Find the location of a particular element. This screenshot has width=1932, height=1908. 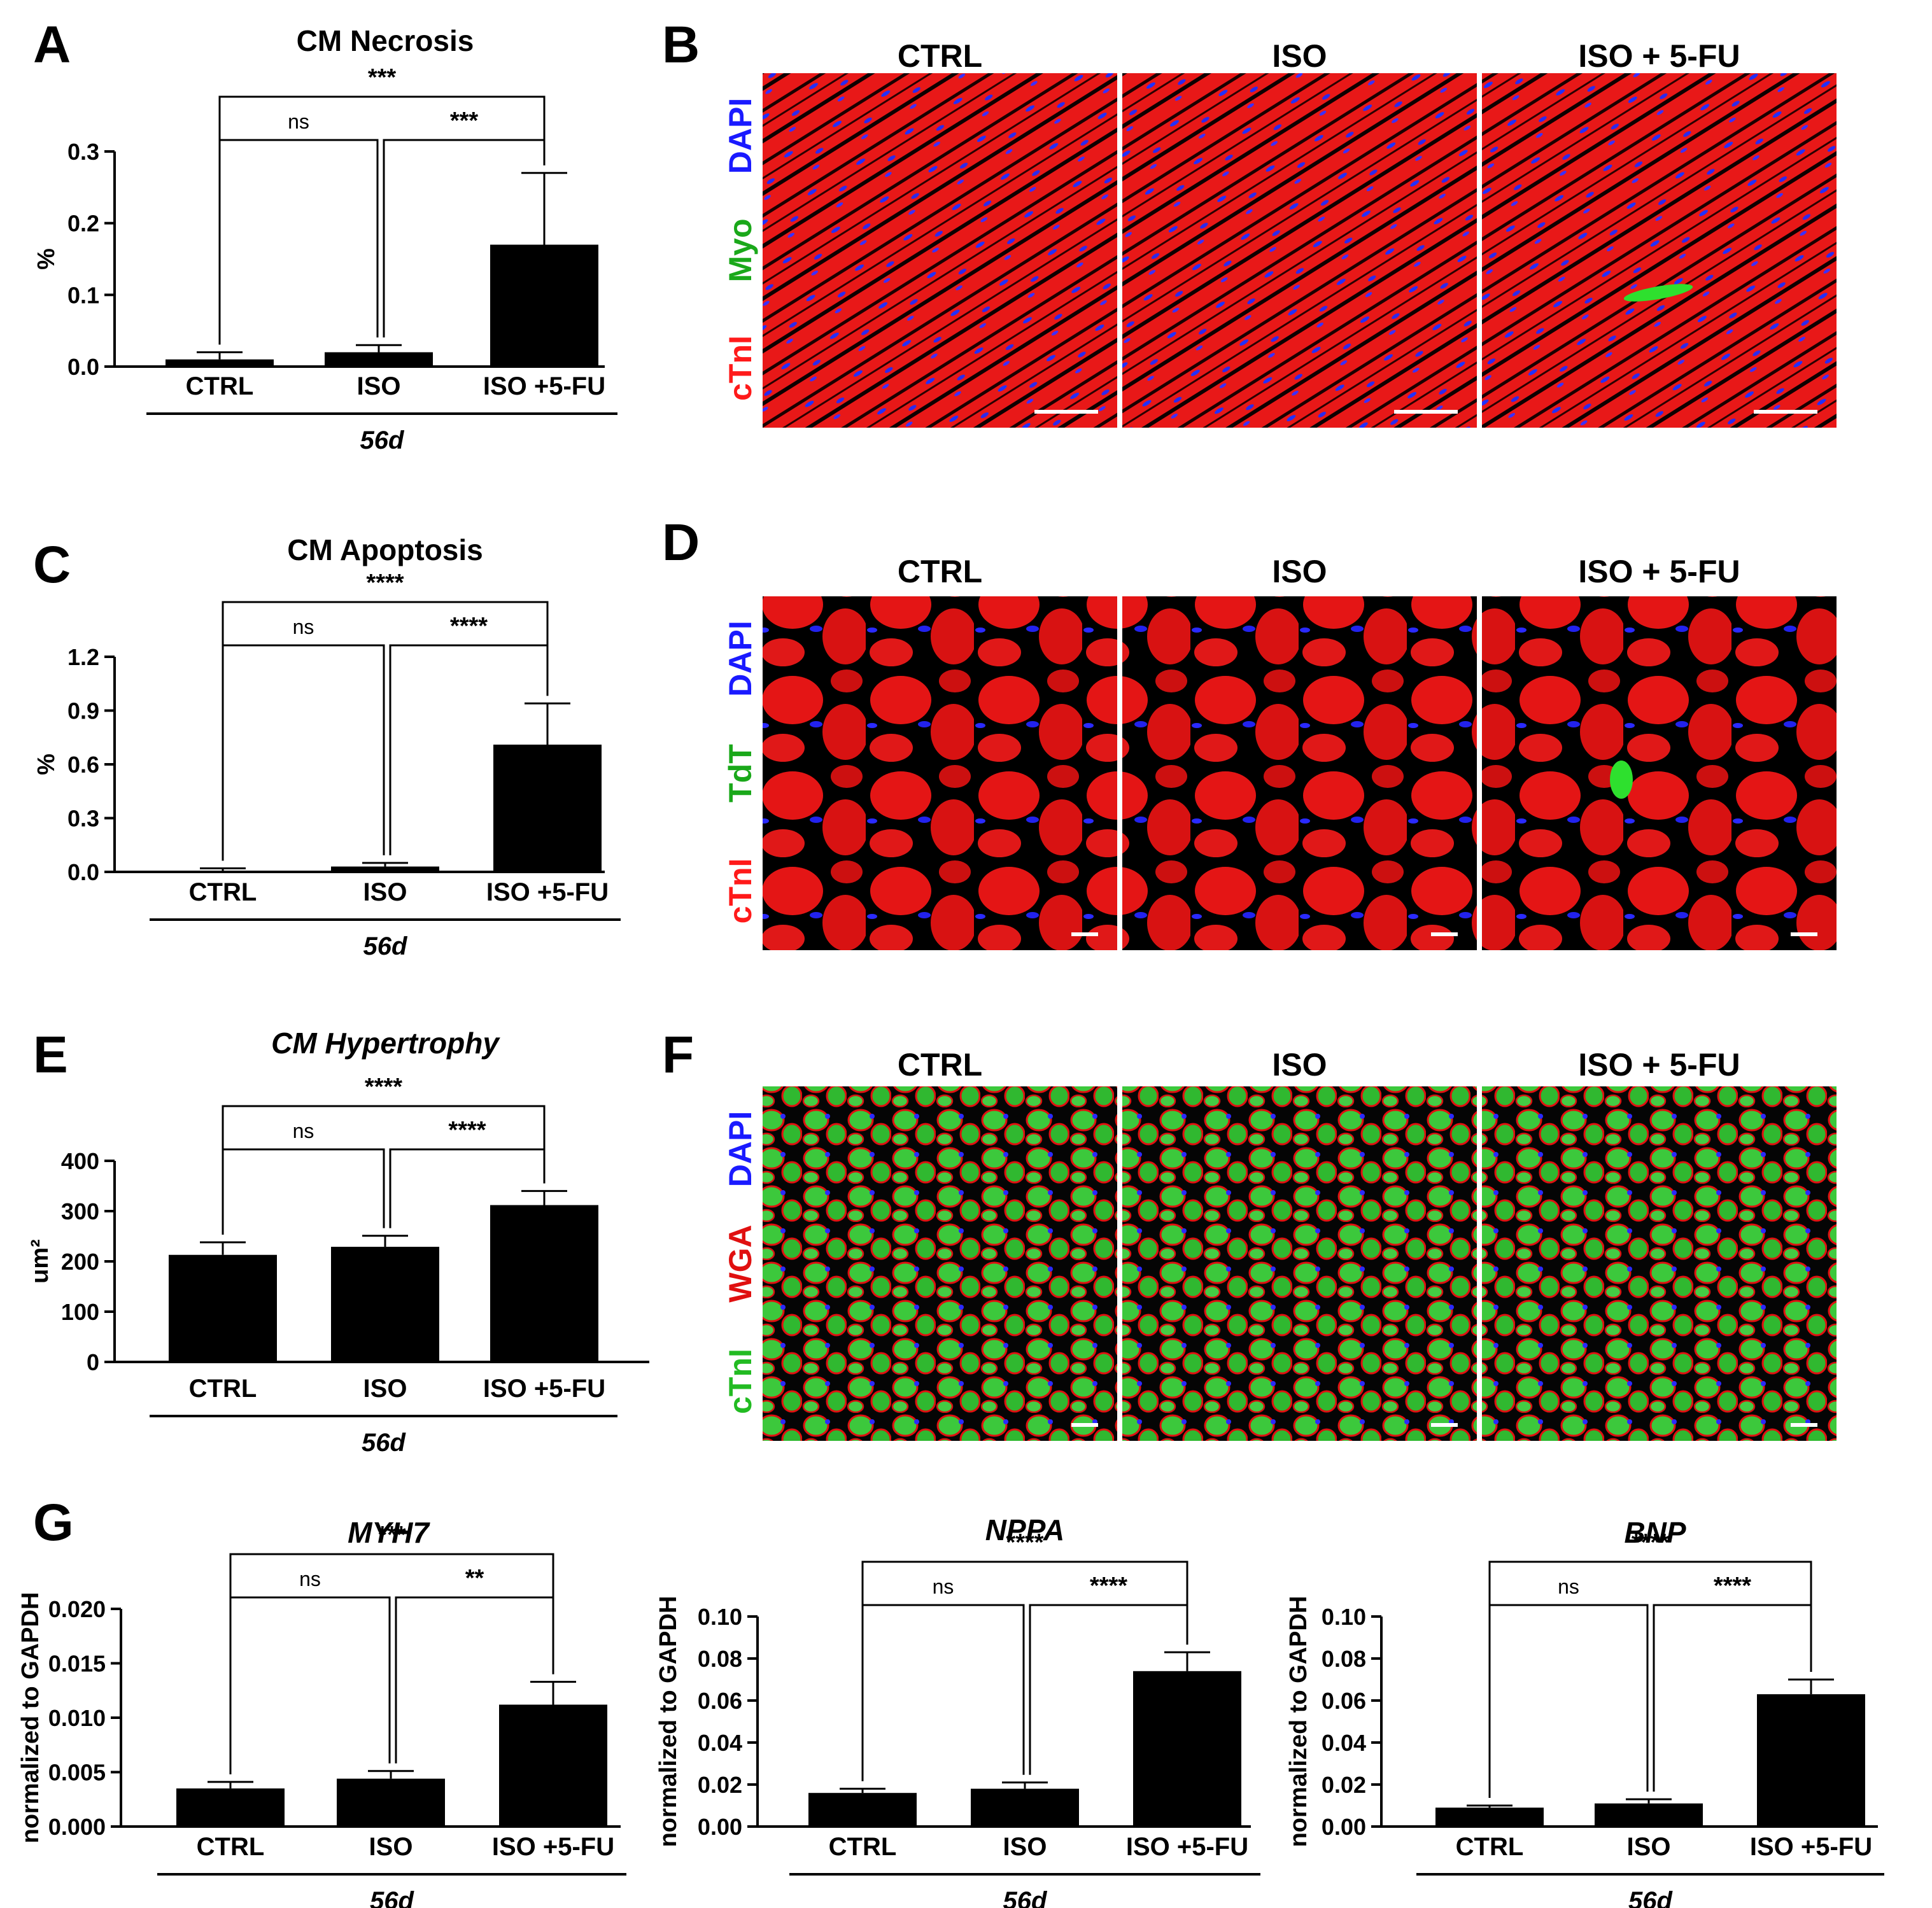

stain-label-tdt: TdT is located at coordinates (740, 773).